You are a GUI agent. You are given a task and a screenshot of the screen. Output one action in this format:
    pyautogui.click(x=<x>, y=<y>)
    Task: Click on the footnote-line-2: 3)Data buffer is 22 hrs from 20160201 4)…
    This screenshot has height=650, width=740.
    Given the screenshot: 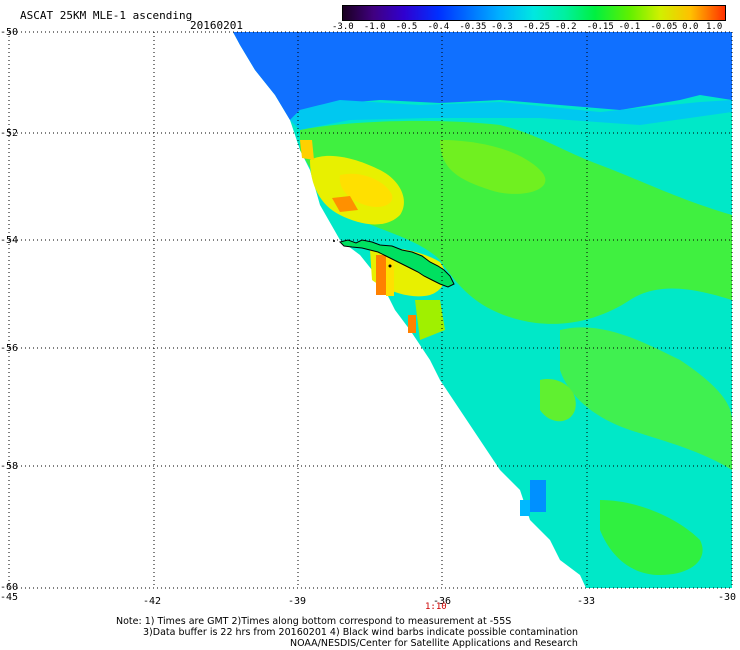 What is the action you would take?
    pyautogui.click(x=361, y=632)
    